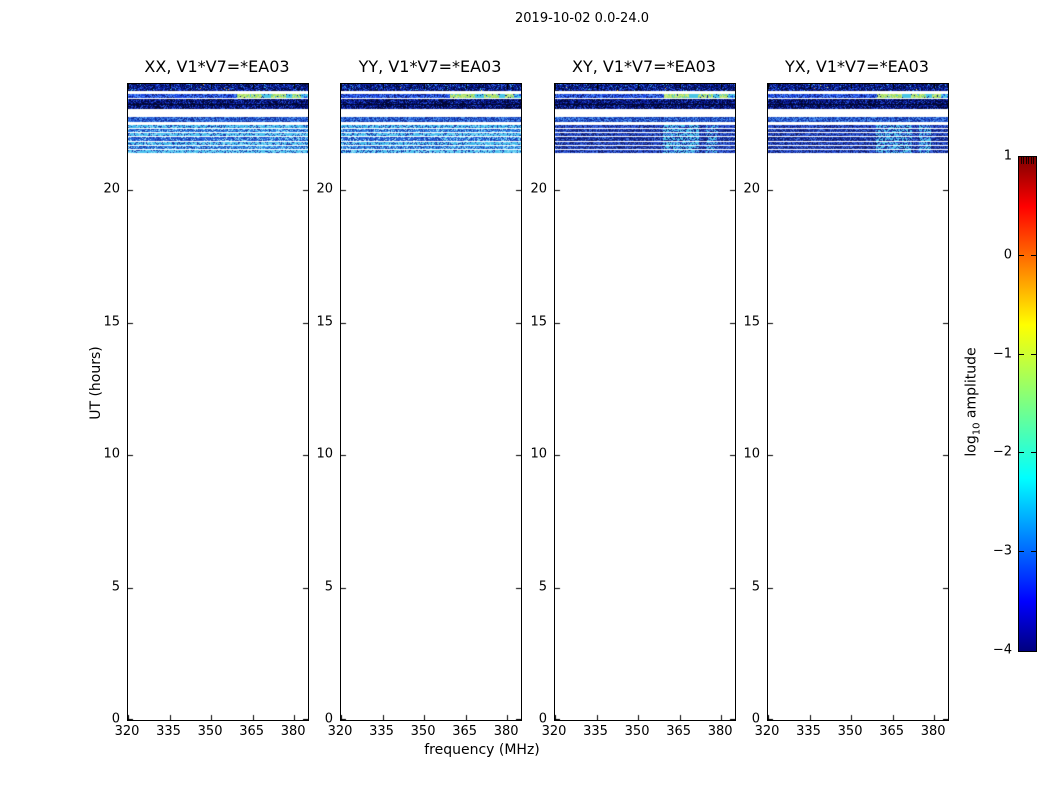  Describe the element at coordinates (971, 446) in the screenshot. I see `colorbar-label-prefix: log` at that location.